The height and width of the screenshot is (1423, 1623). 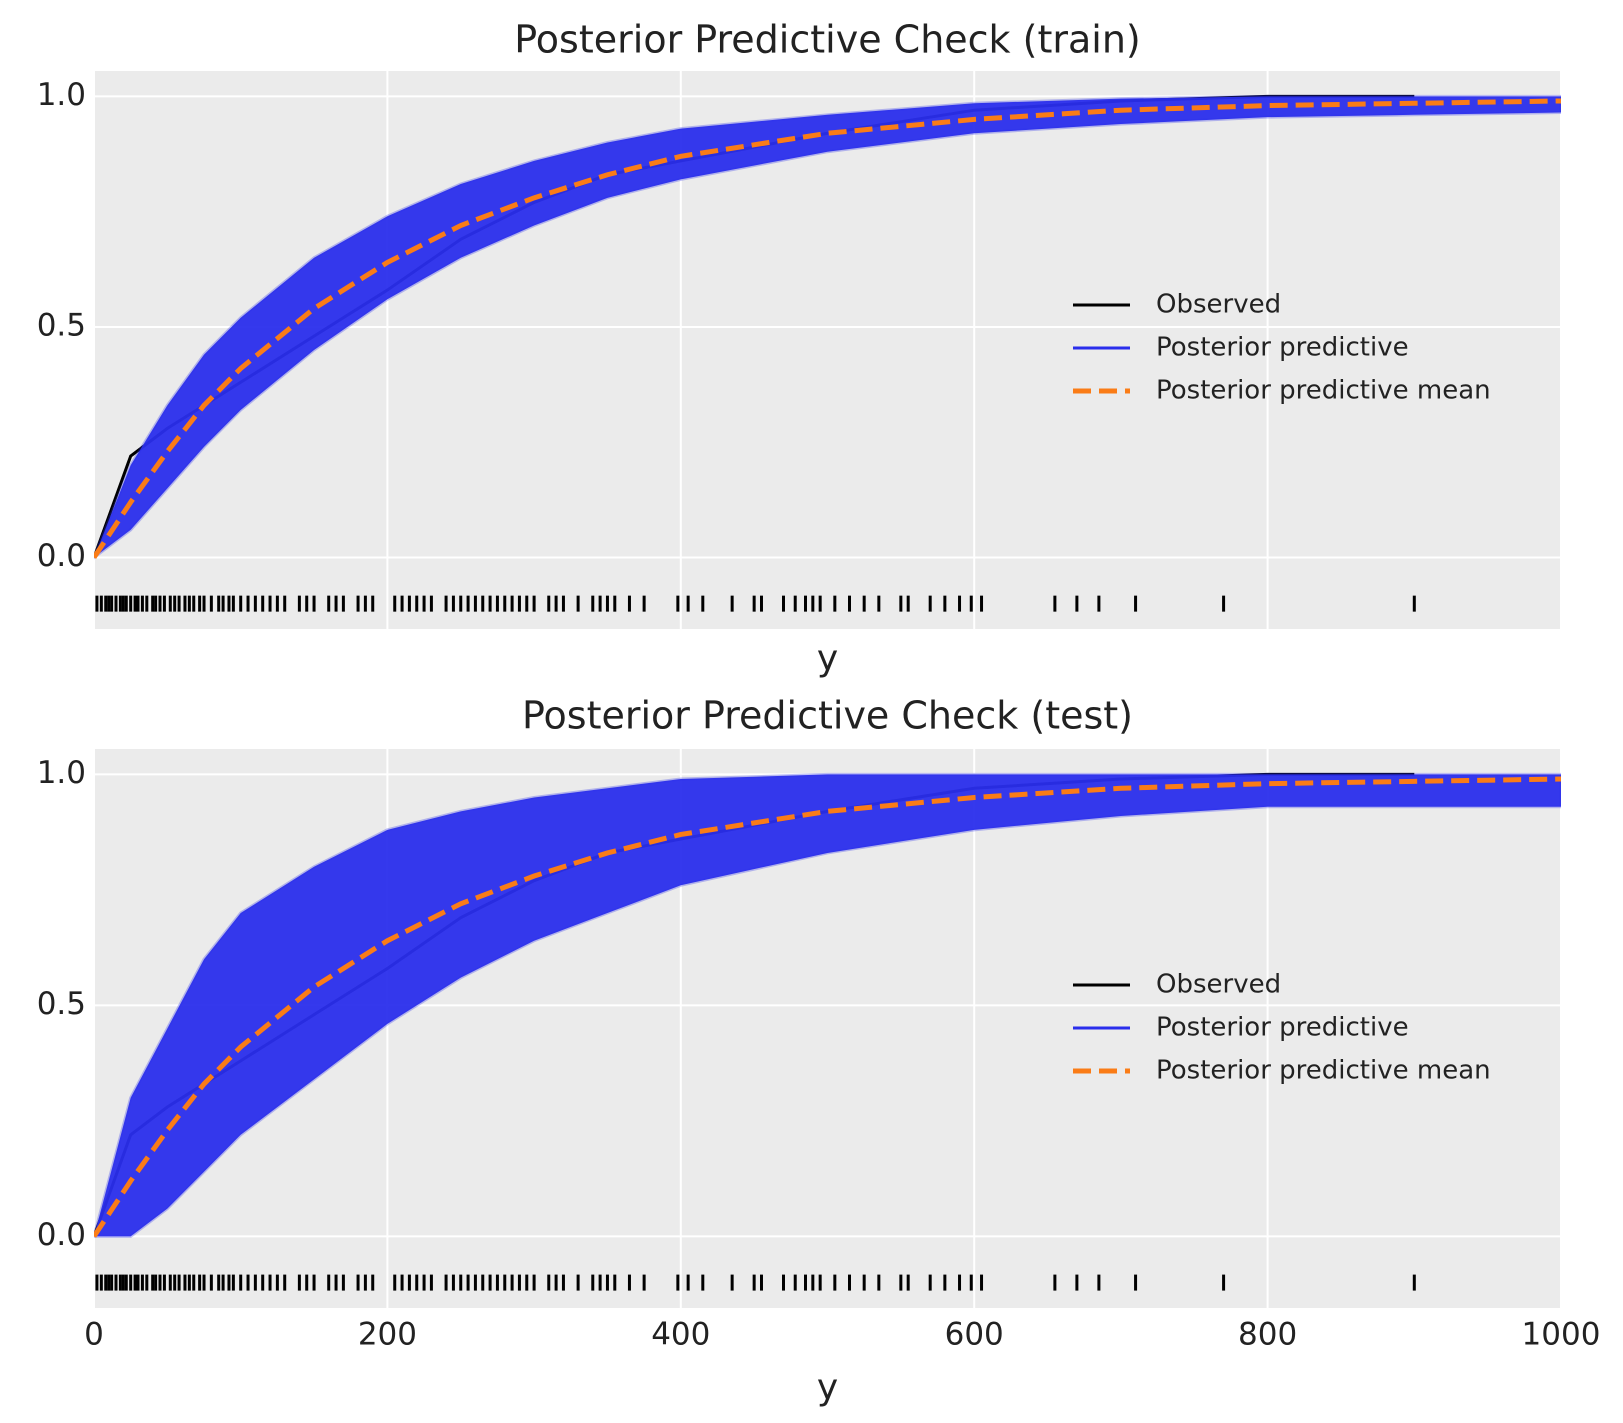 I want to click on x-tick-label: 1000, so click(x=1561, y=1335).